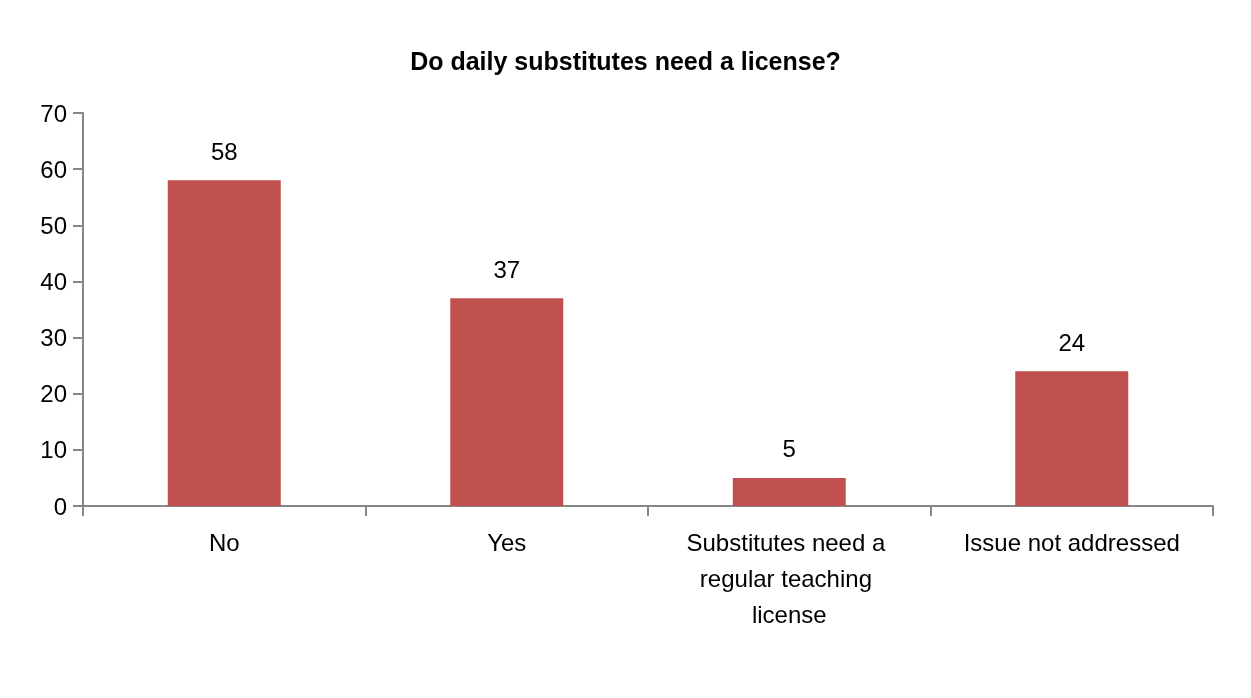 The image size is (1251, 698). I want to click on x-tick-label: Issue not addressed, so click(1071, 542).